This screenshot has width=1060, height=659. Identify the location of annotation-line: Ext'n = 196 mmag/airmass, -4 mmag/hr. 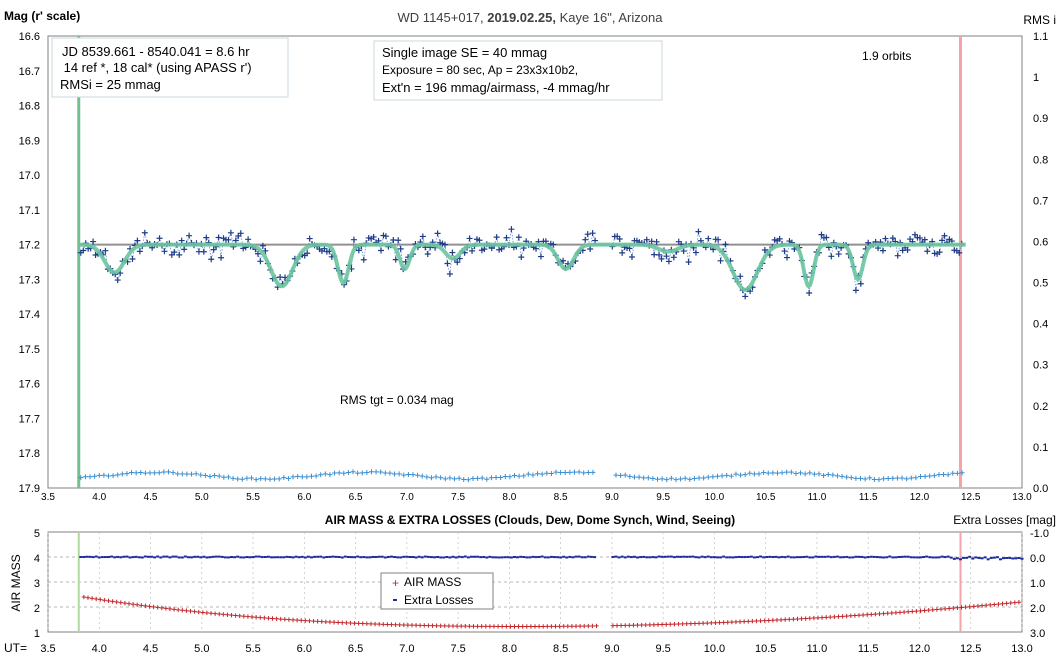
(496, 87).